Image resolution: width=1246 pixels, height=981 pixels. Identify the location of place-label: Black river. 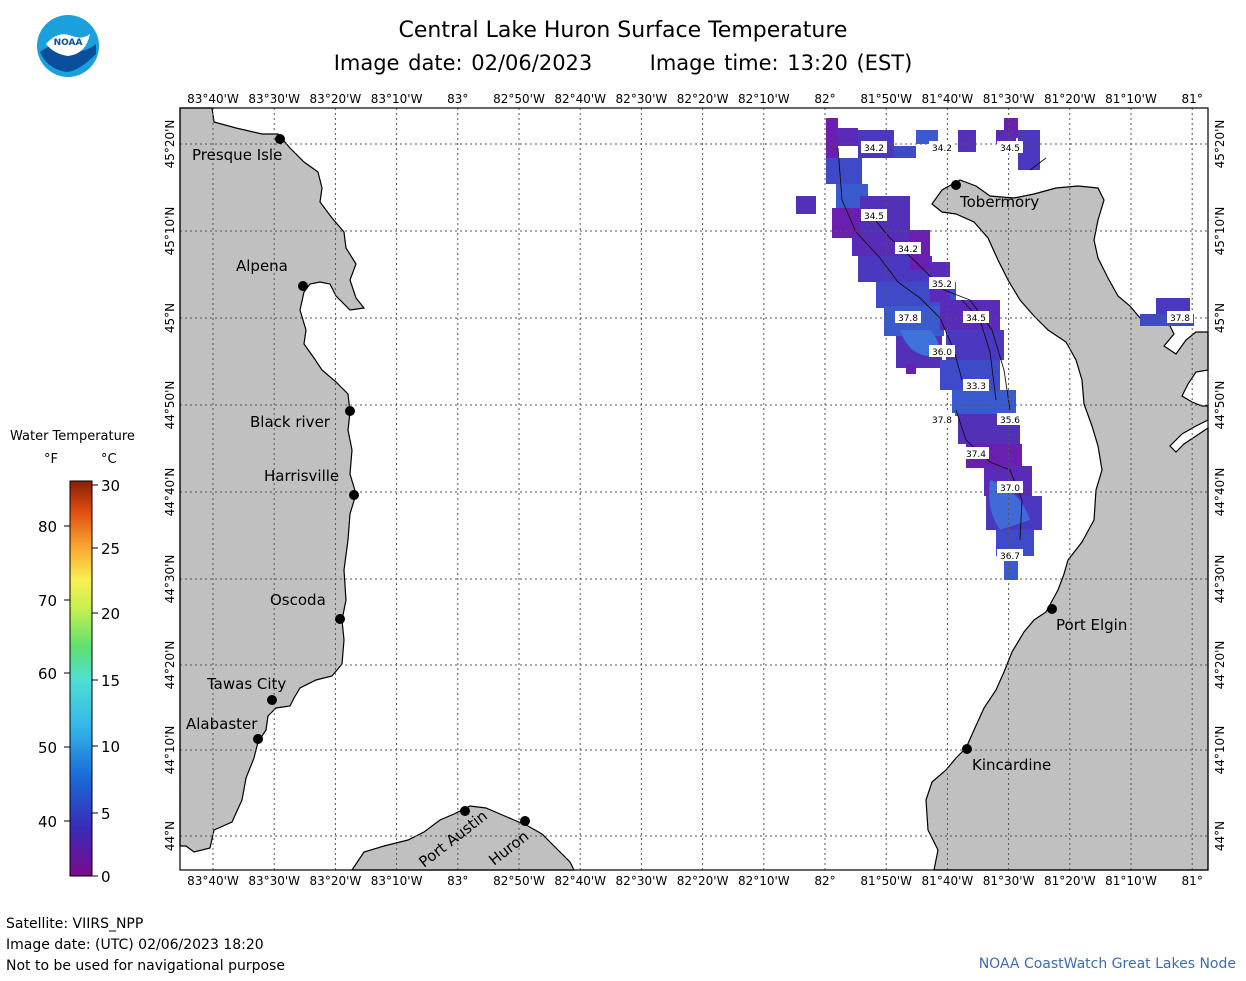
(290, 422).